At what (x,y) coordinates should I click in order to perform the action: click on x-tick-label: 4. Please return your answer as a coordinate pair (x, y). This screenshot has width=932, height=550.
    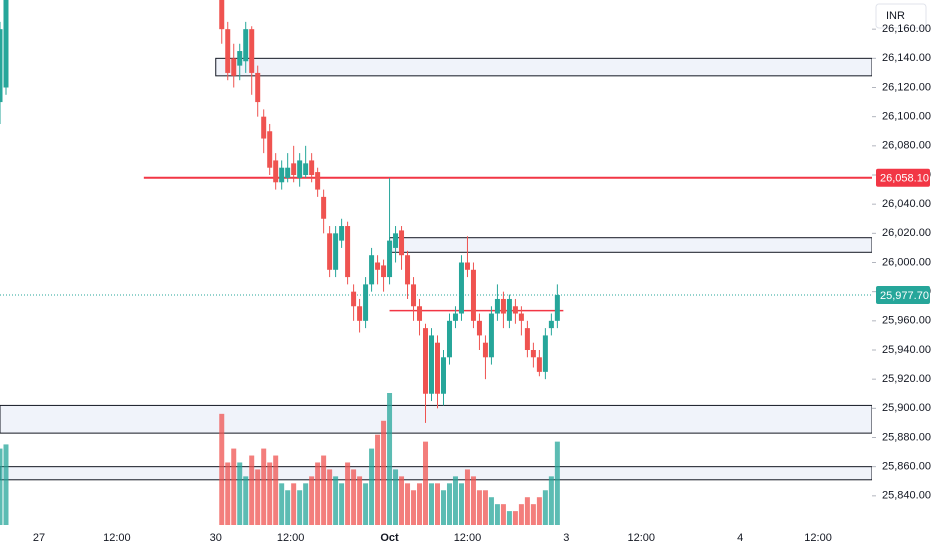
    Looking at the image, I should click on (740, 538).